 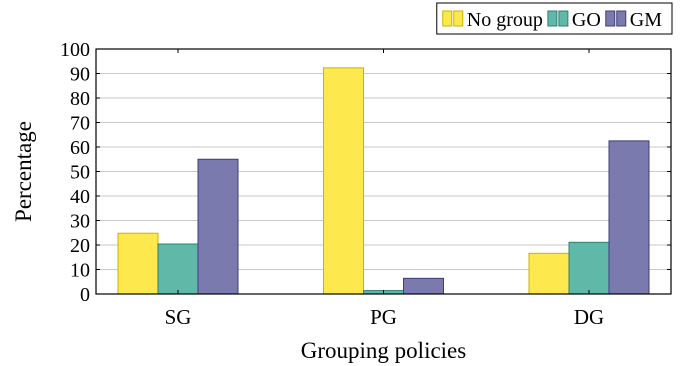 What do you see at coordinates (23, 171) in the screenshot?
I see `y-axis-label: Percentage` at bounding box center [23, 171].